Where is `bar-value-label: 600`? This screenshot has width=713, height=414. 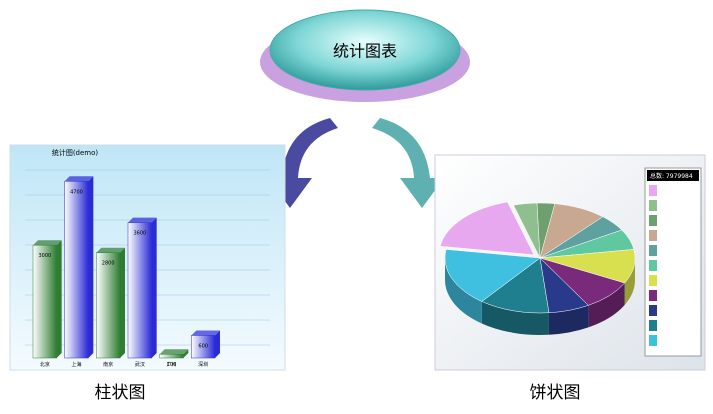
bar-value-label: 600 is located at coordinates (203, 346).